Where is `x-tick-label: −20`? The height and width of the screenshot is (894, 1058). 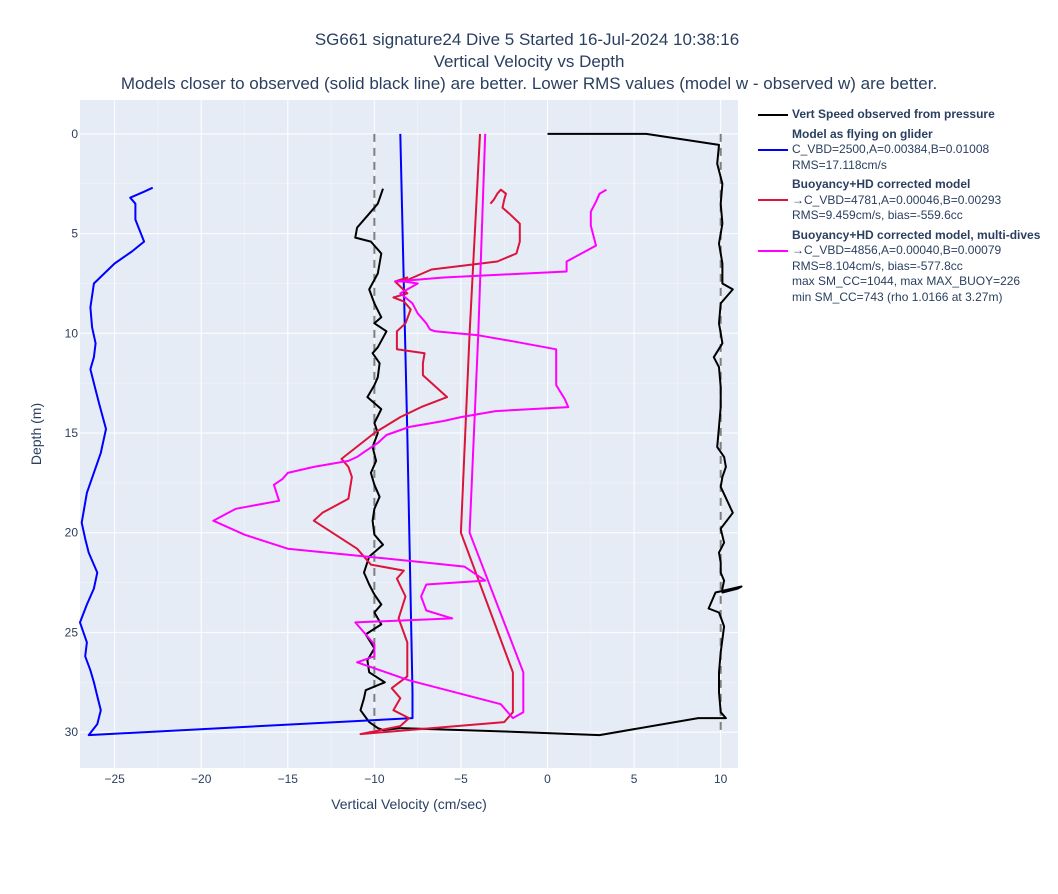 x-tick-label: −20 is located at coordinates (201, 779).